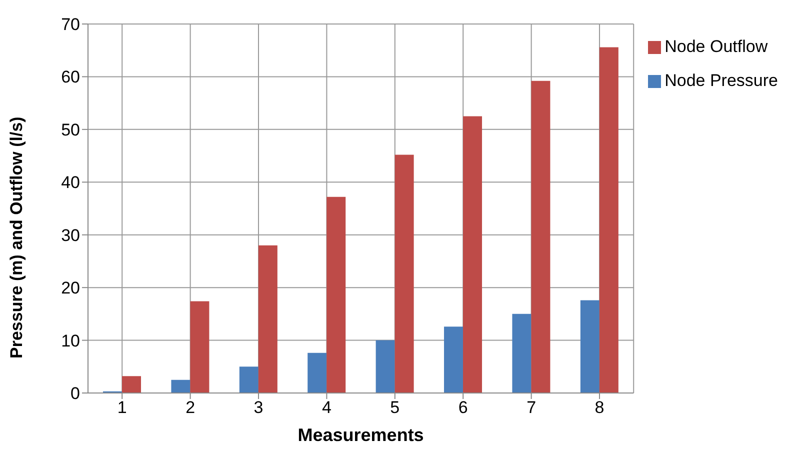 This screenshot has height=461, width=809. Describe the element at coordinates (395, 408) in the screenshot. I see `x-tick-label: 5` at that location.